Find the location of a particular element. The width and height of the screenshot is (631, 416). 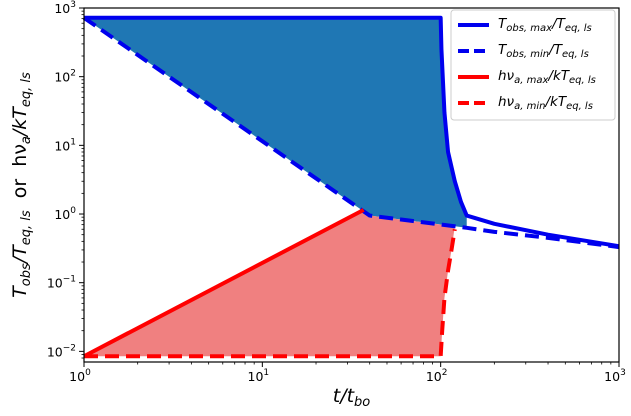

legend-label: hνa, max/kTeq, ls is located at coordinates (547, 77).